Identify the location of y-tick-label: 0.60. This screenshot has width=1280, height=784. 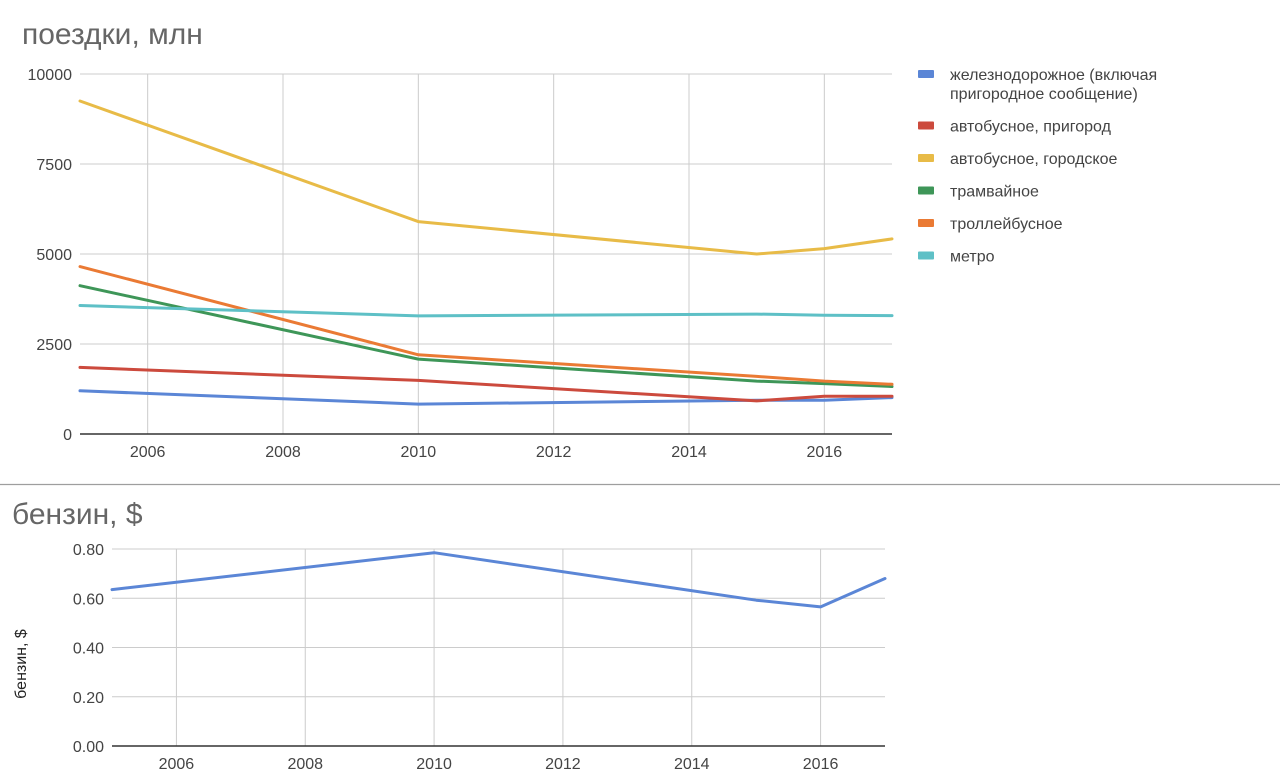
(88, 599).